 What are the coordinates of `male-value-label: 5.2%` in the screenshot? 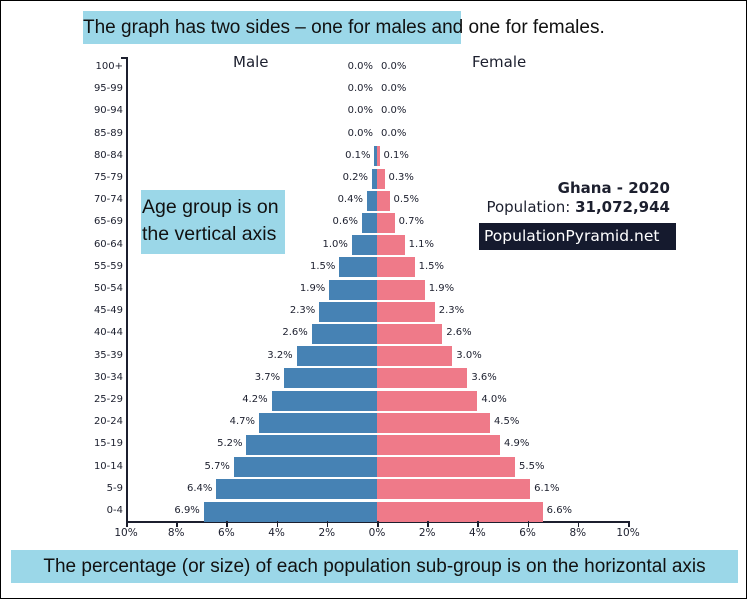 It's located at (230, 444).